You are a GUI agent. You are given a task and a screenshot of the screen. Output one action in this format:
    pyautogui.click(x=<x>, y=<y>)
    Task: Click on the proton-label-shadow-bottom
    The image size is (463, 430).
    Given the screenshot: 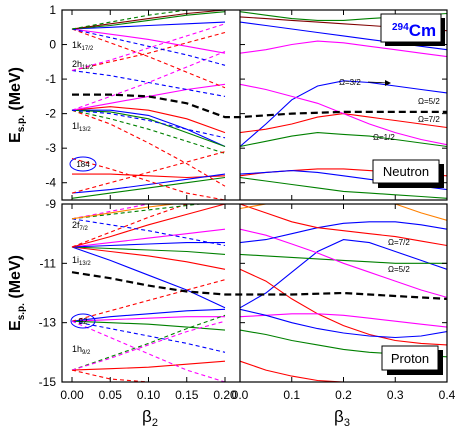 What is the action you would take?
    pyautogui.click(x=415, y=372)
    